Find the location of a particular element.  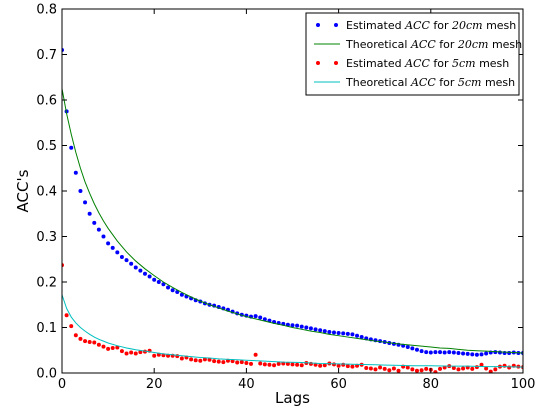

legend-label: Estimated ACC for 5cm mesh is located at coordinates (427, 63).